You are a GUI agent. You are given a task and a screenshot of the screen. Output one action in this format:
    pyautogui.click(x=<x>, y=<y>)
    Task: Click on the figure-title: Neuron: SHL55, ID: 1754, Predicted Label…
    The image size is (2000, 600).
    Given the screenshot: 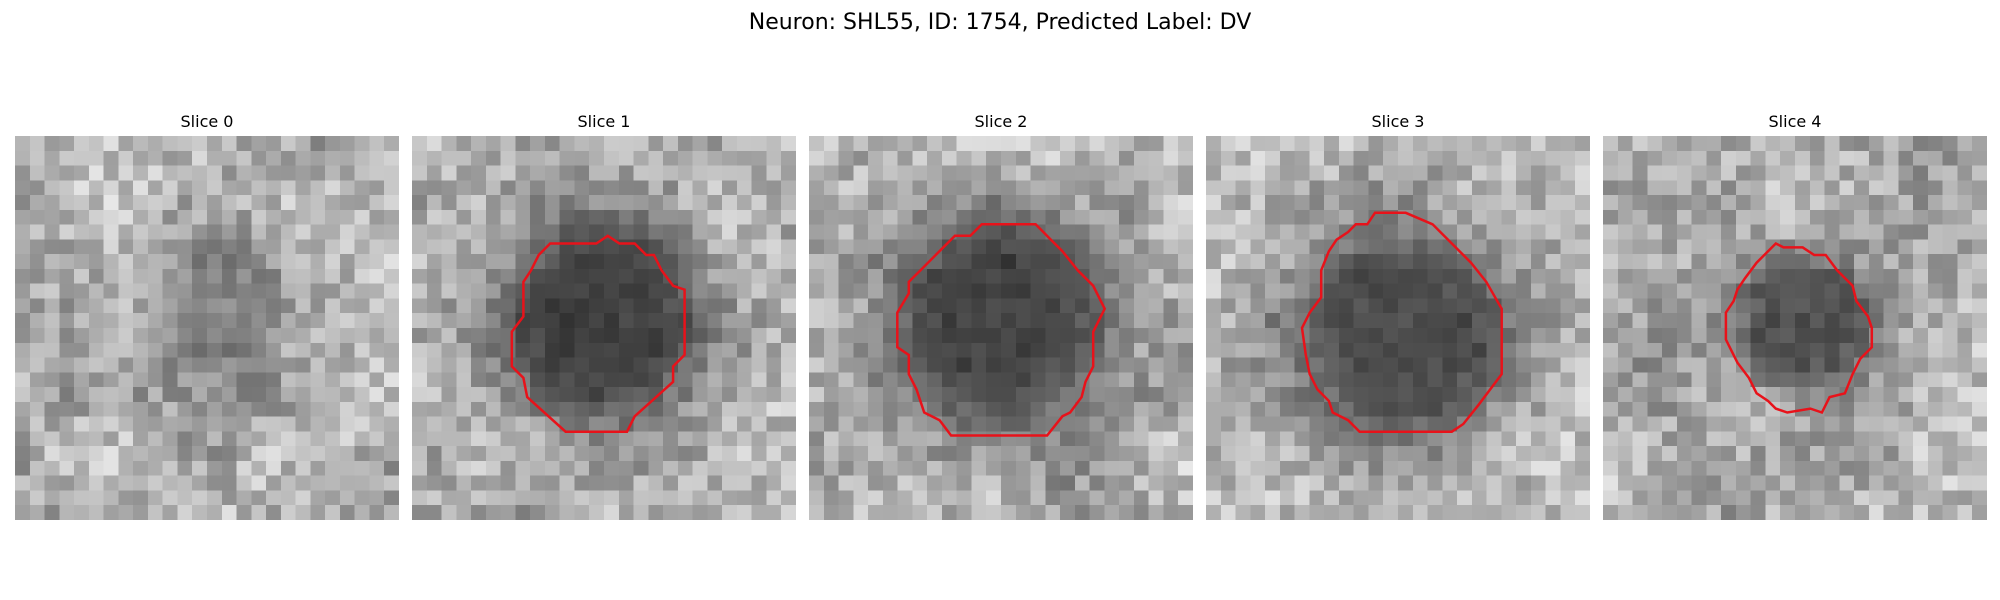 What is the action you would take?
    pyautogui.click(x=1000, y=22)
    